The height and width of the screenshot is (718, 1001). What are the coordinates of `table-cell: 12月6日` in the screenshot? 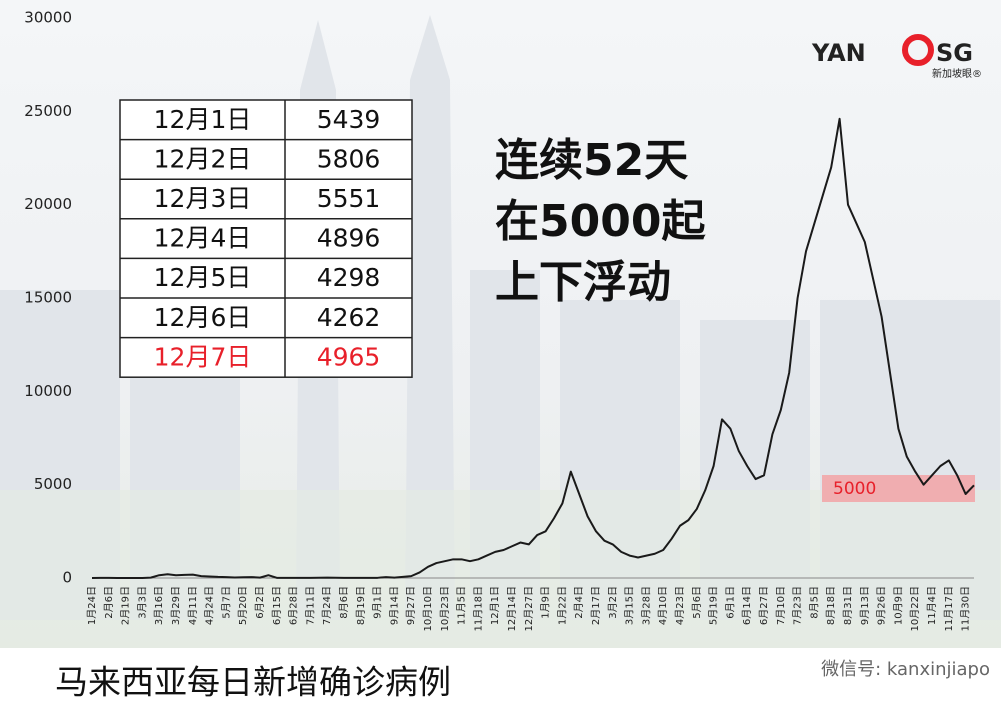 It's located at (203, 317).